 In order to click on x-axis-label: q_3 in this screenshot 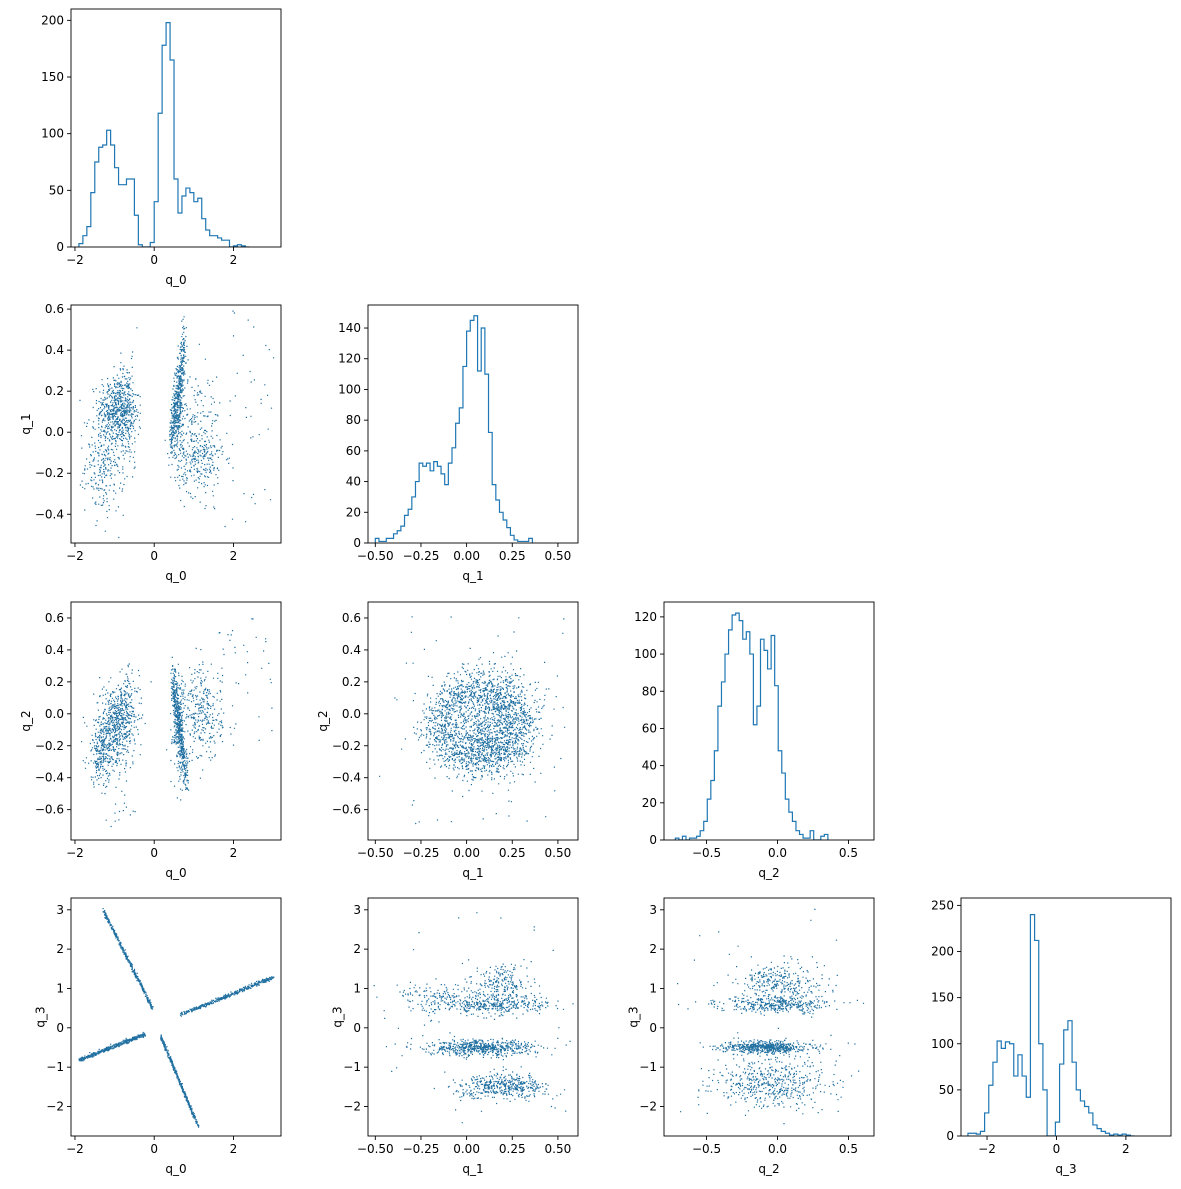, I will do `click(1065, 1169)`.